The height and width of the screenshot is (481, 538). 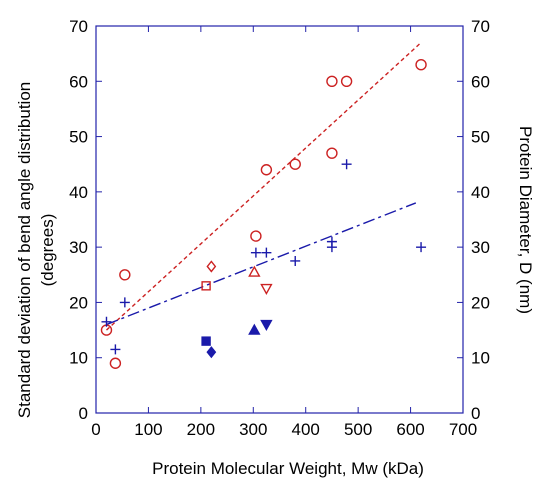 I want to click on filled-square-point, so click(x=206, y=341).